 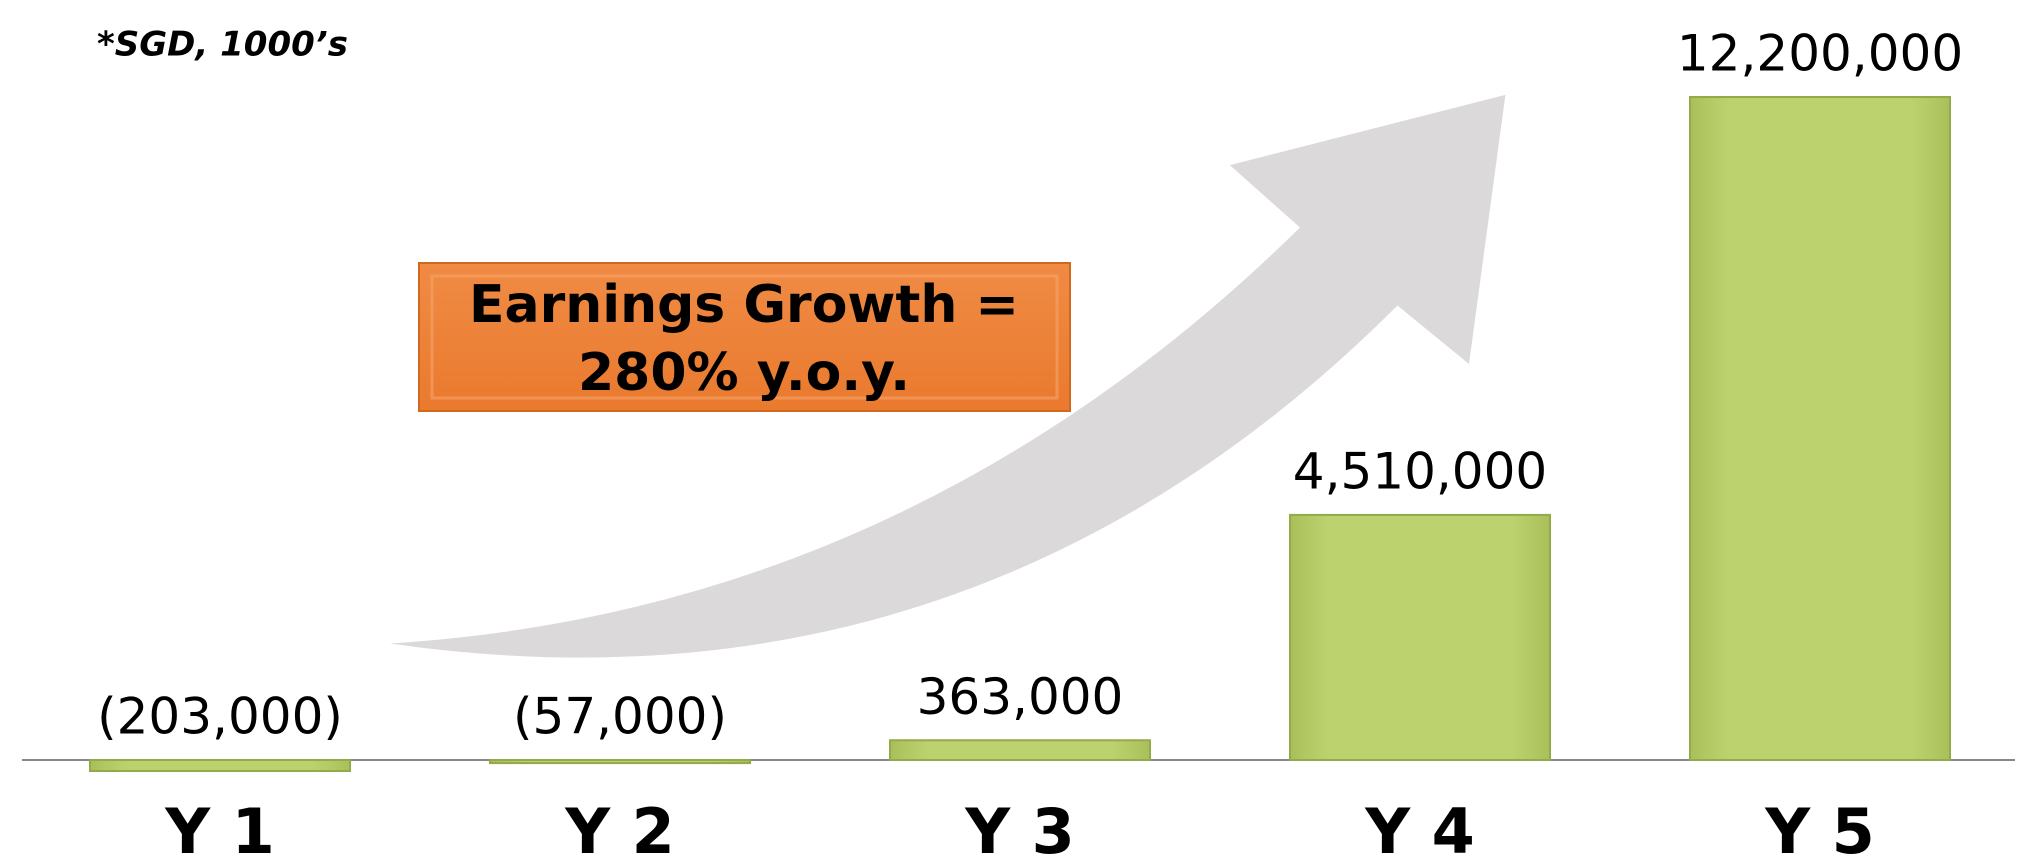 What do you see at coordinates (744, 337) in the screenshot?
I see `annotation-box: Earnings Growth = 280% y.o.y.` at bounding box center [744, 337].